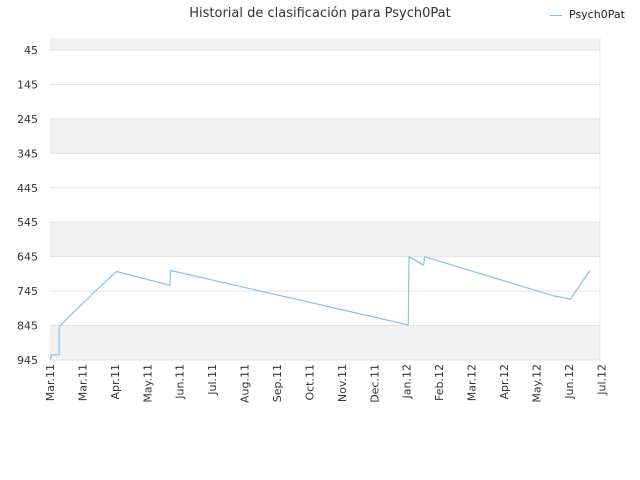  What do you see at coordinates (309, 382) in the screenshot?
I see `x-tick-label: Oct.11` at bounding box center [309, 382].